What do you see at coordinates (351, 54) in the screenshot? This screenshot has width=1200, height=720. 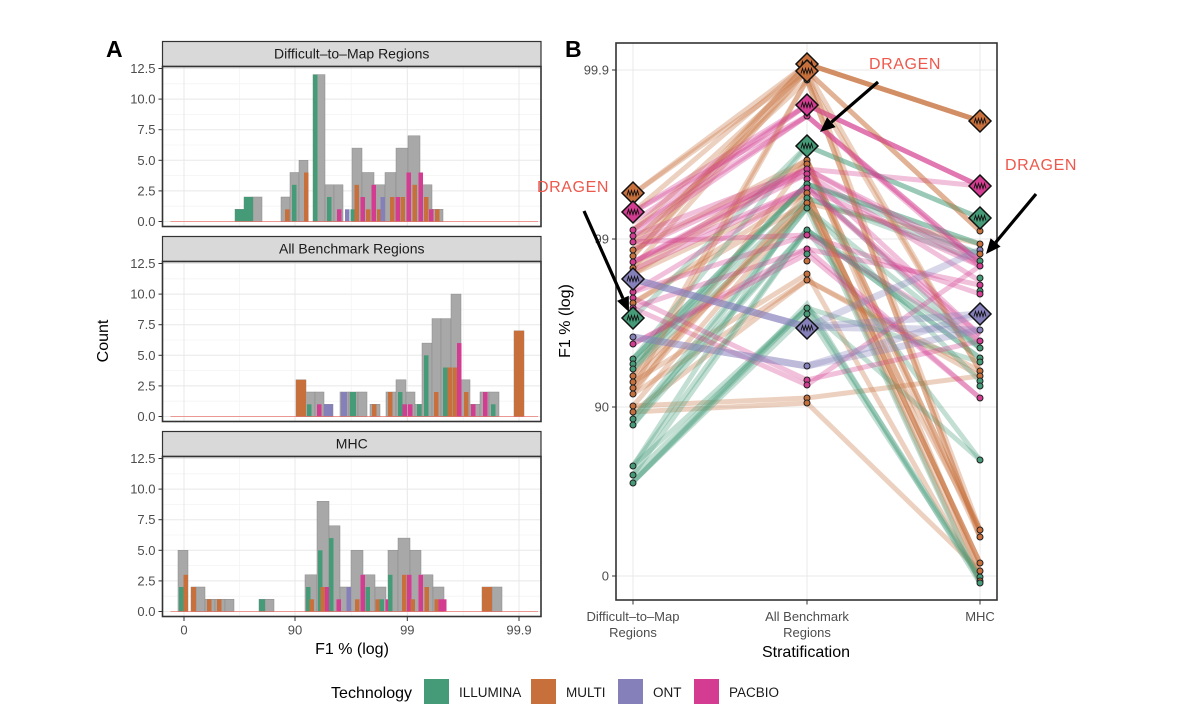 I see `svg-text: Difficult–to–Map Regions` at bounding box center [351, 54].